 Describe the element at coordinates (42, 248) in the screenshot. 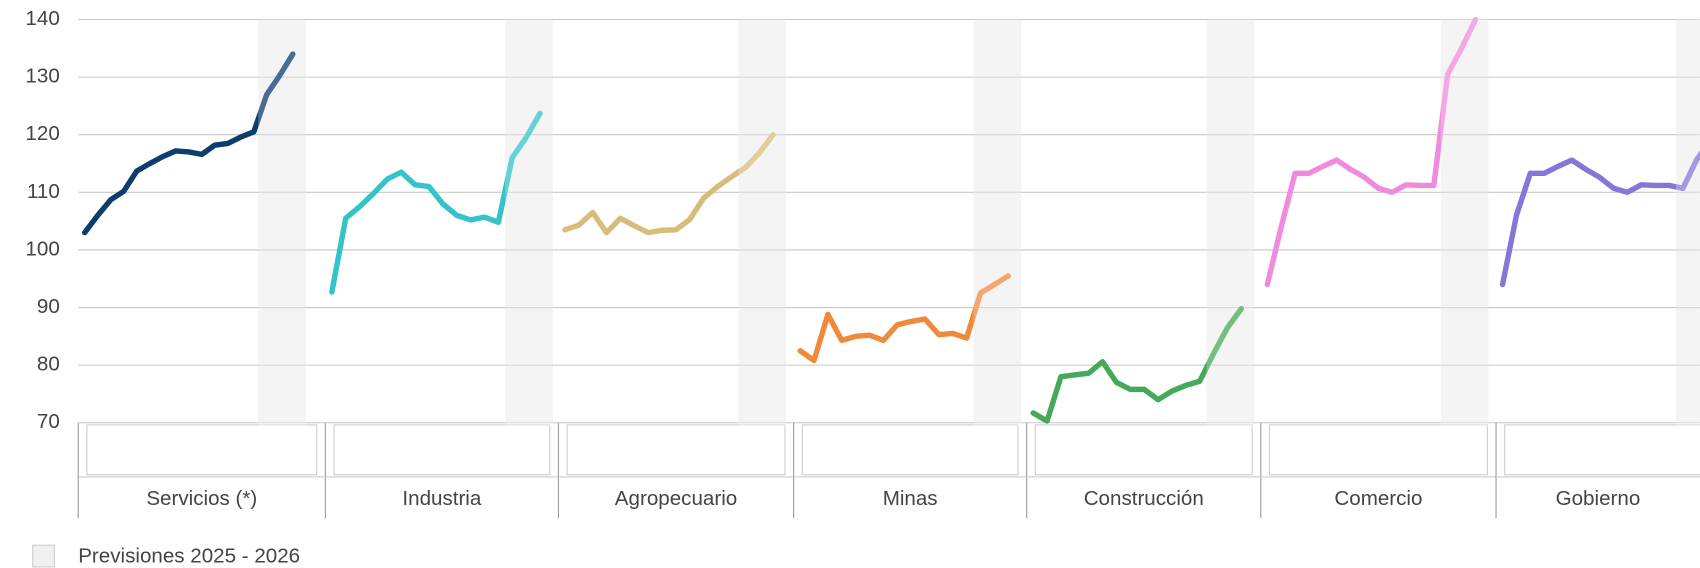

I see `y-tick-label: 100` at that location.